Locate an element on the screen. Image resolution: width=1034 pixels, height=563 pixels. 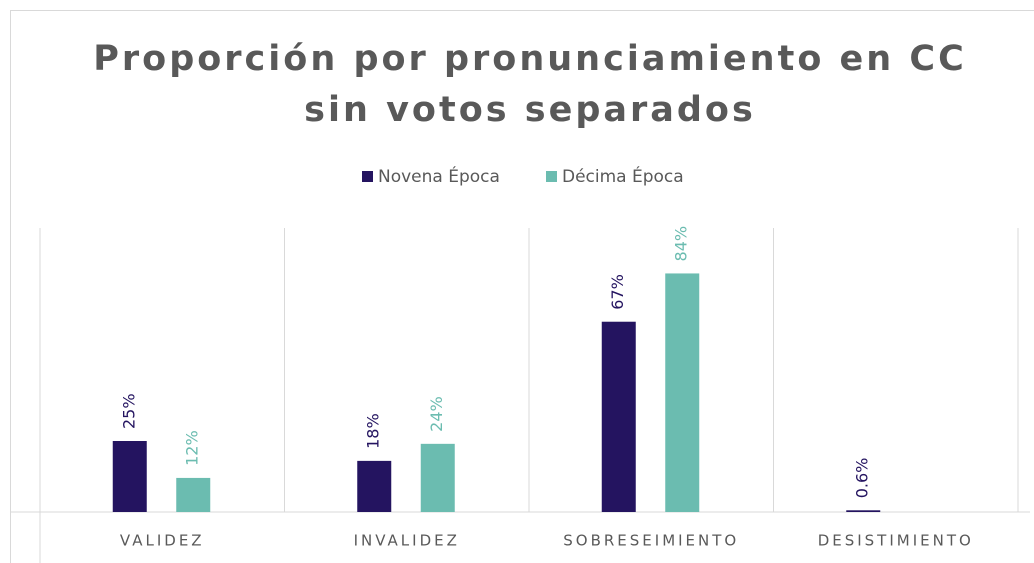
x-tick-label: VALIDEZ is located at coordinates (162, 541).